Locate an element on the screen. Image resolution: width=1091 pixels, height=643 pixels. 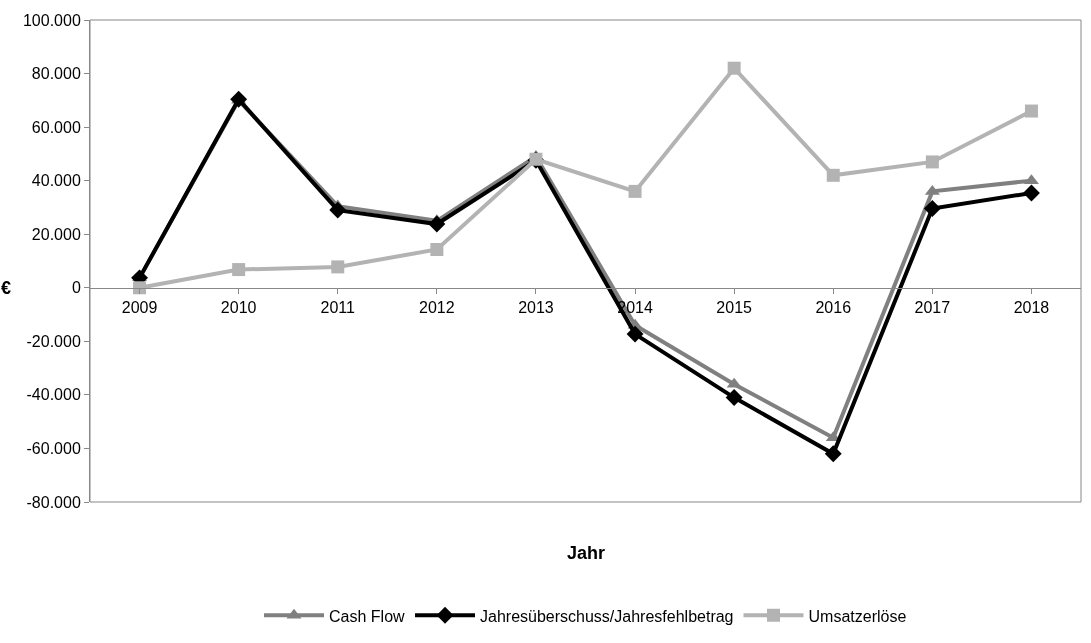
y-tick-label: 40.000 is located at coordinates (56, 181).